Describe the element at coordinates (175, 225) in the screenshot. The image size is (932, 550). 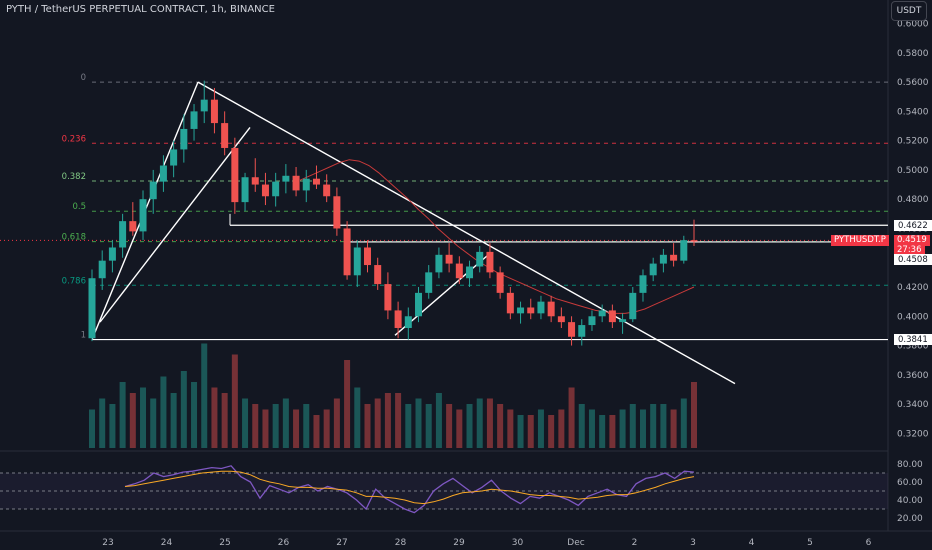
I see `channel-line` at that location.